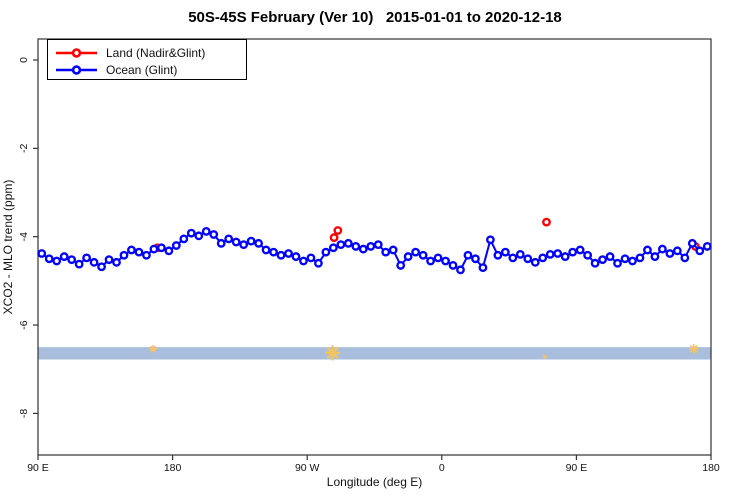 Image resolution: width=750 pixels, height=500 pixels. What do you see at coordinates (442, 468) in the screenshot?
I see `x-tick-label: 0` at bounding box center [442, 468].